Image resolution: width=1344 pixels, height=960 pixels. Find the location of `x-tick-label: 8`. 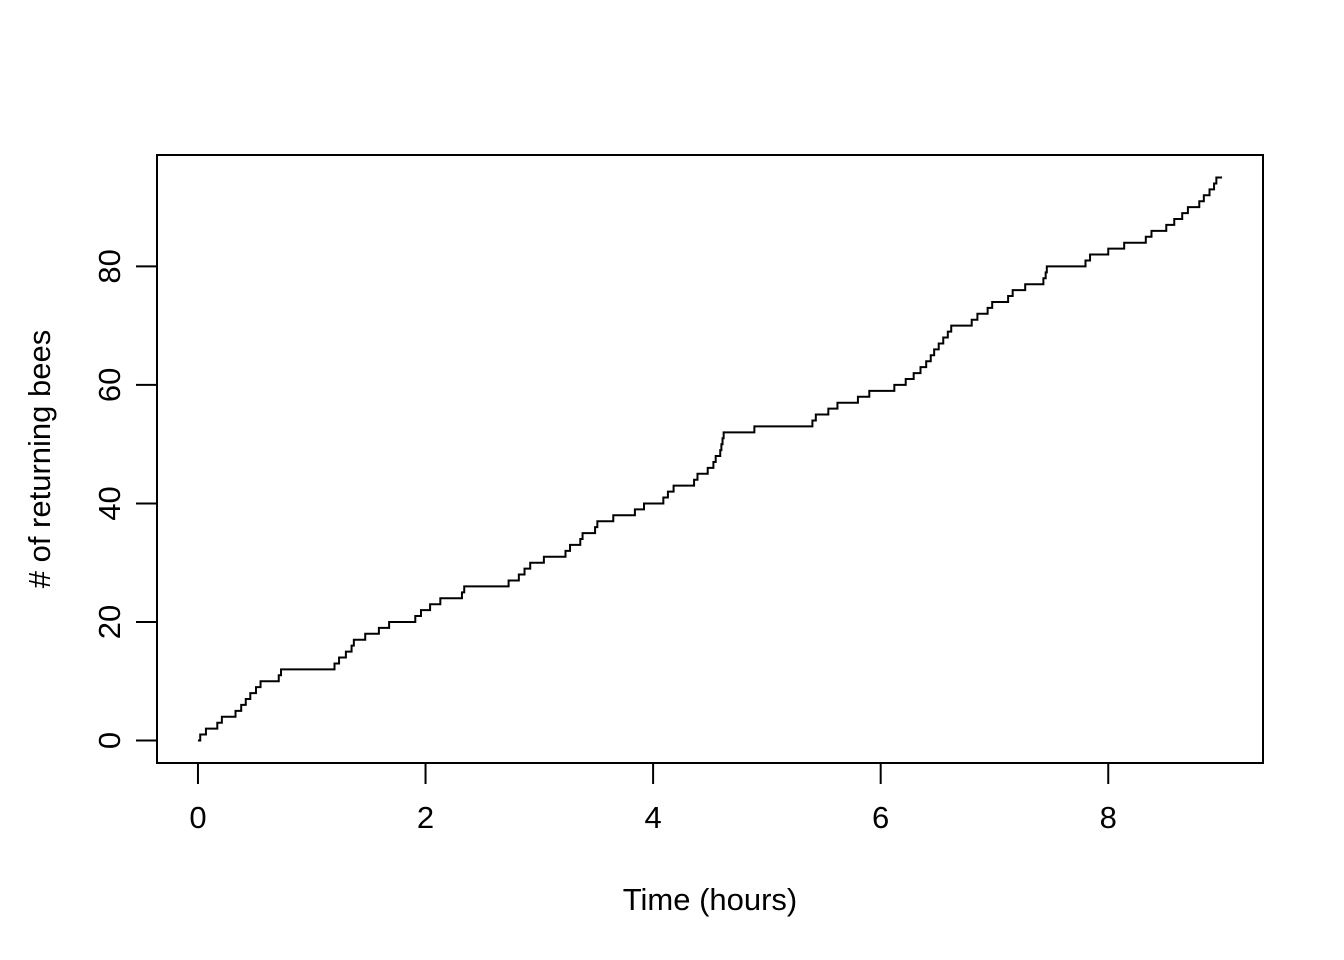

x-tick-label: 8 is located at coordinates (1108, 817).